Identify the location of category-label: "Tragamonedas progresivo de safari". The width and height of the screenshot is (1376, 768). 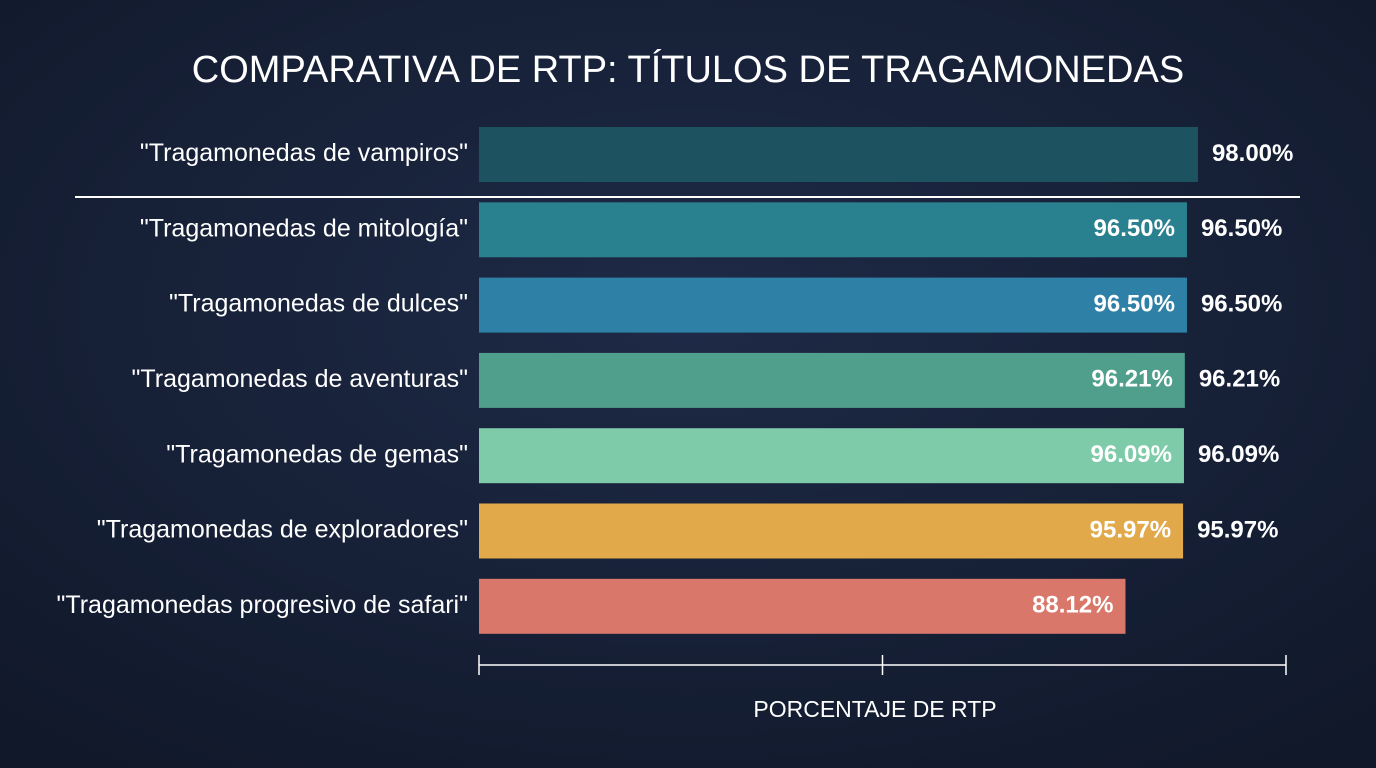
(262, 605).